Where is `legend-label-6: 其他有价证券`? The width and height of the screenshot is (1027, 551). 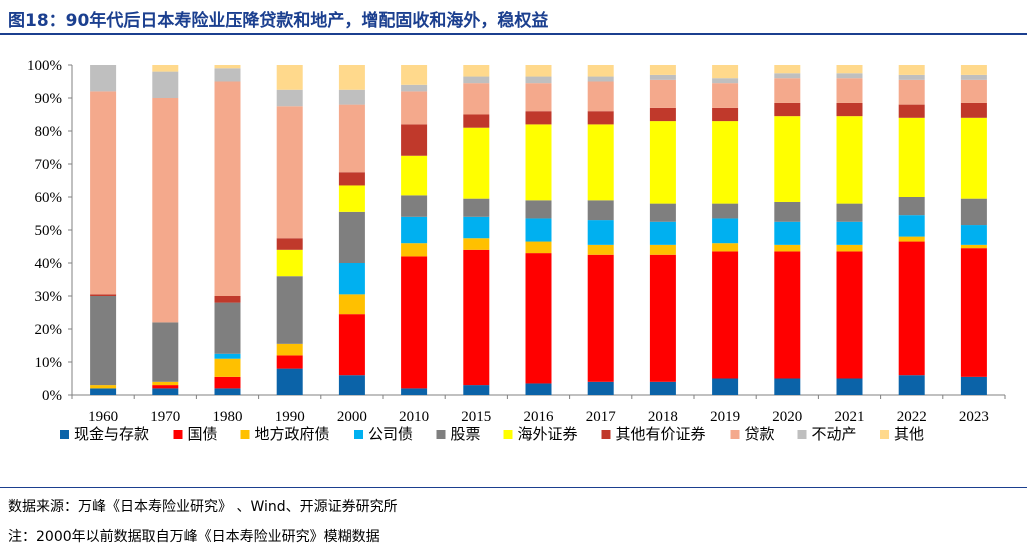 legend-label-6: 其他有价证券 is located at coordinates (661, 434).